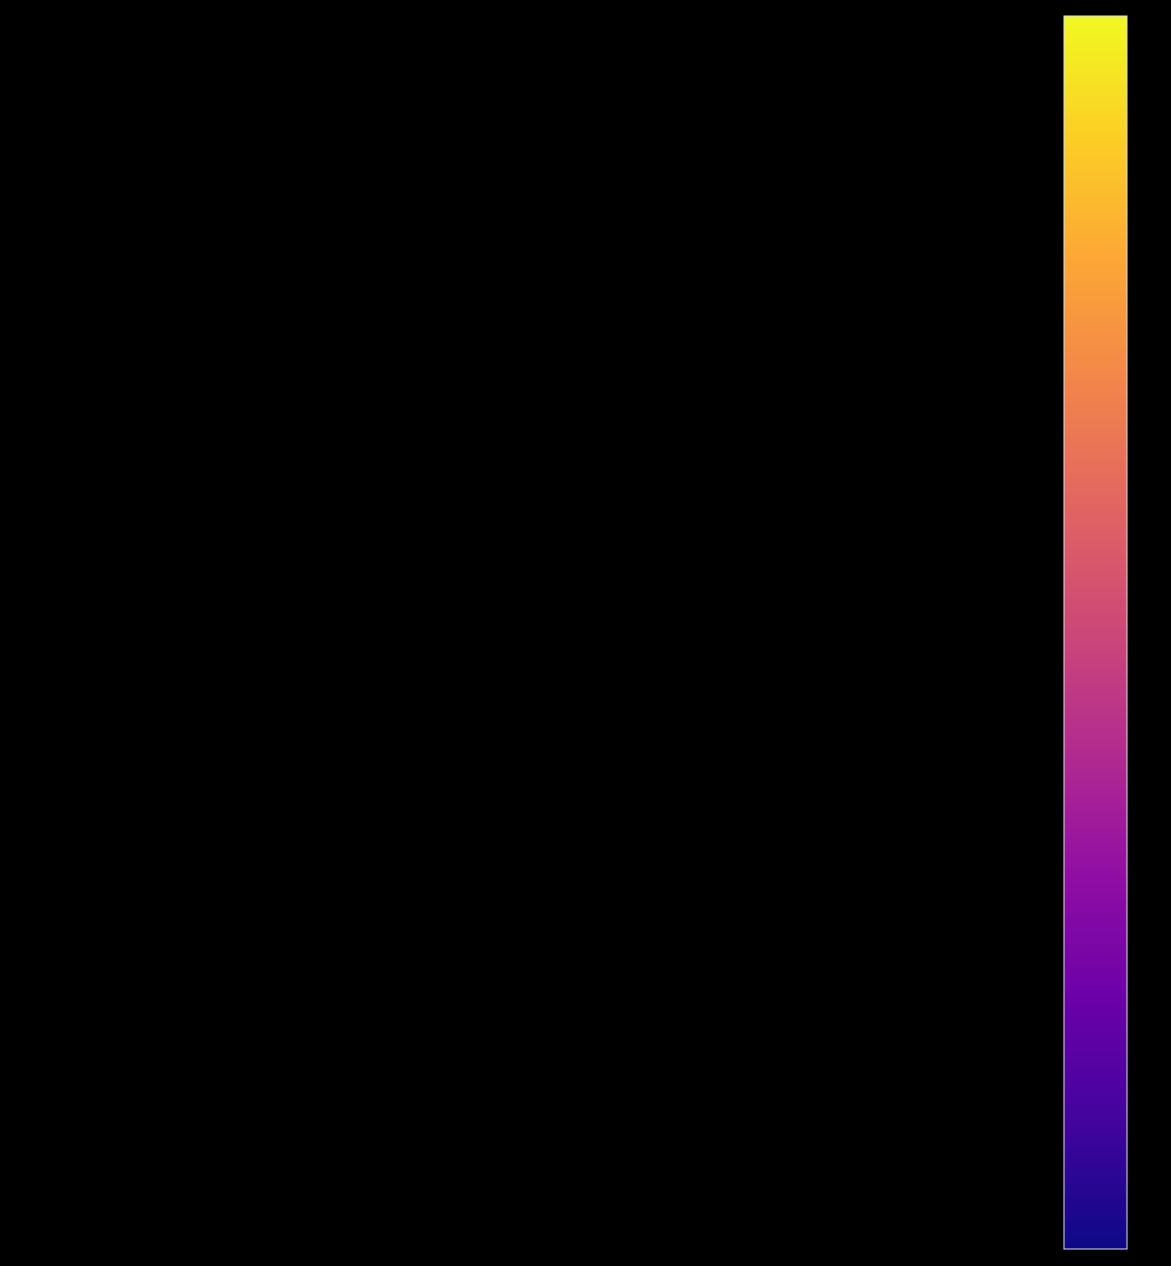 Image resolution: width=1171 pixels, height=1266 pixels. I want to click on colorbar-gradient, so click(1095, 632).